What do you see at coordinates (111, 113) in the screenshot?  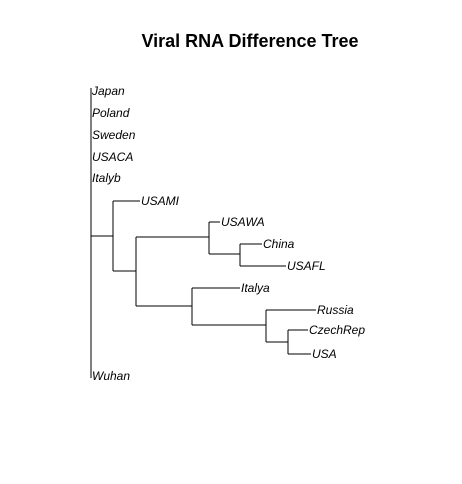 I see `leaf-label-poland: Poland` at bounding box center [111, 113].